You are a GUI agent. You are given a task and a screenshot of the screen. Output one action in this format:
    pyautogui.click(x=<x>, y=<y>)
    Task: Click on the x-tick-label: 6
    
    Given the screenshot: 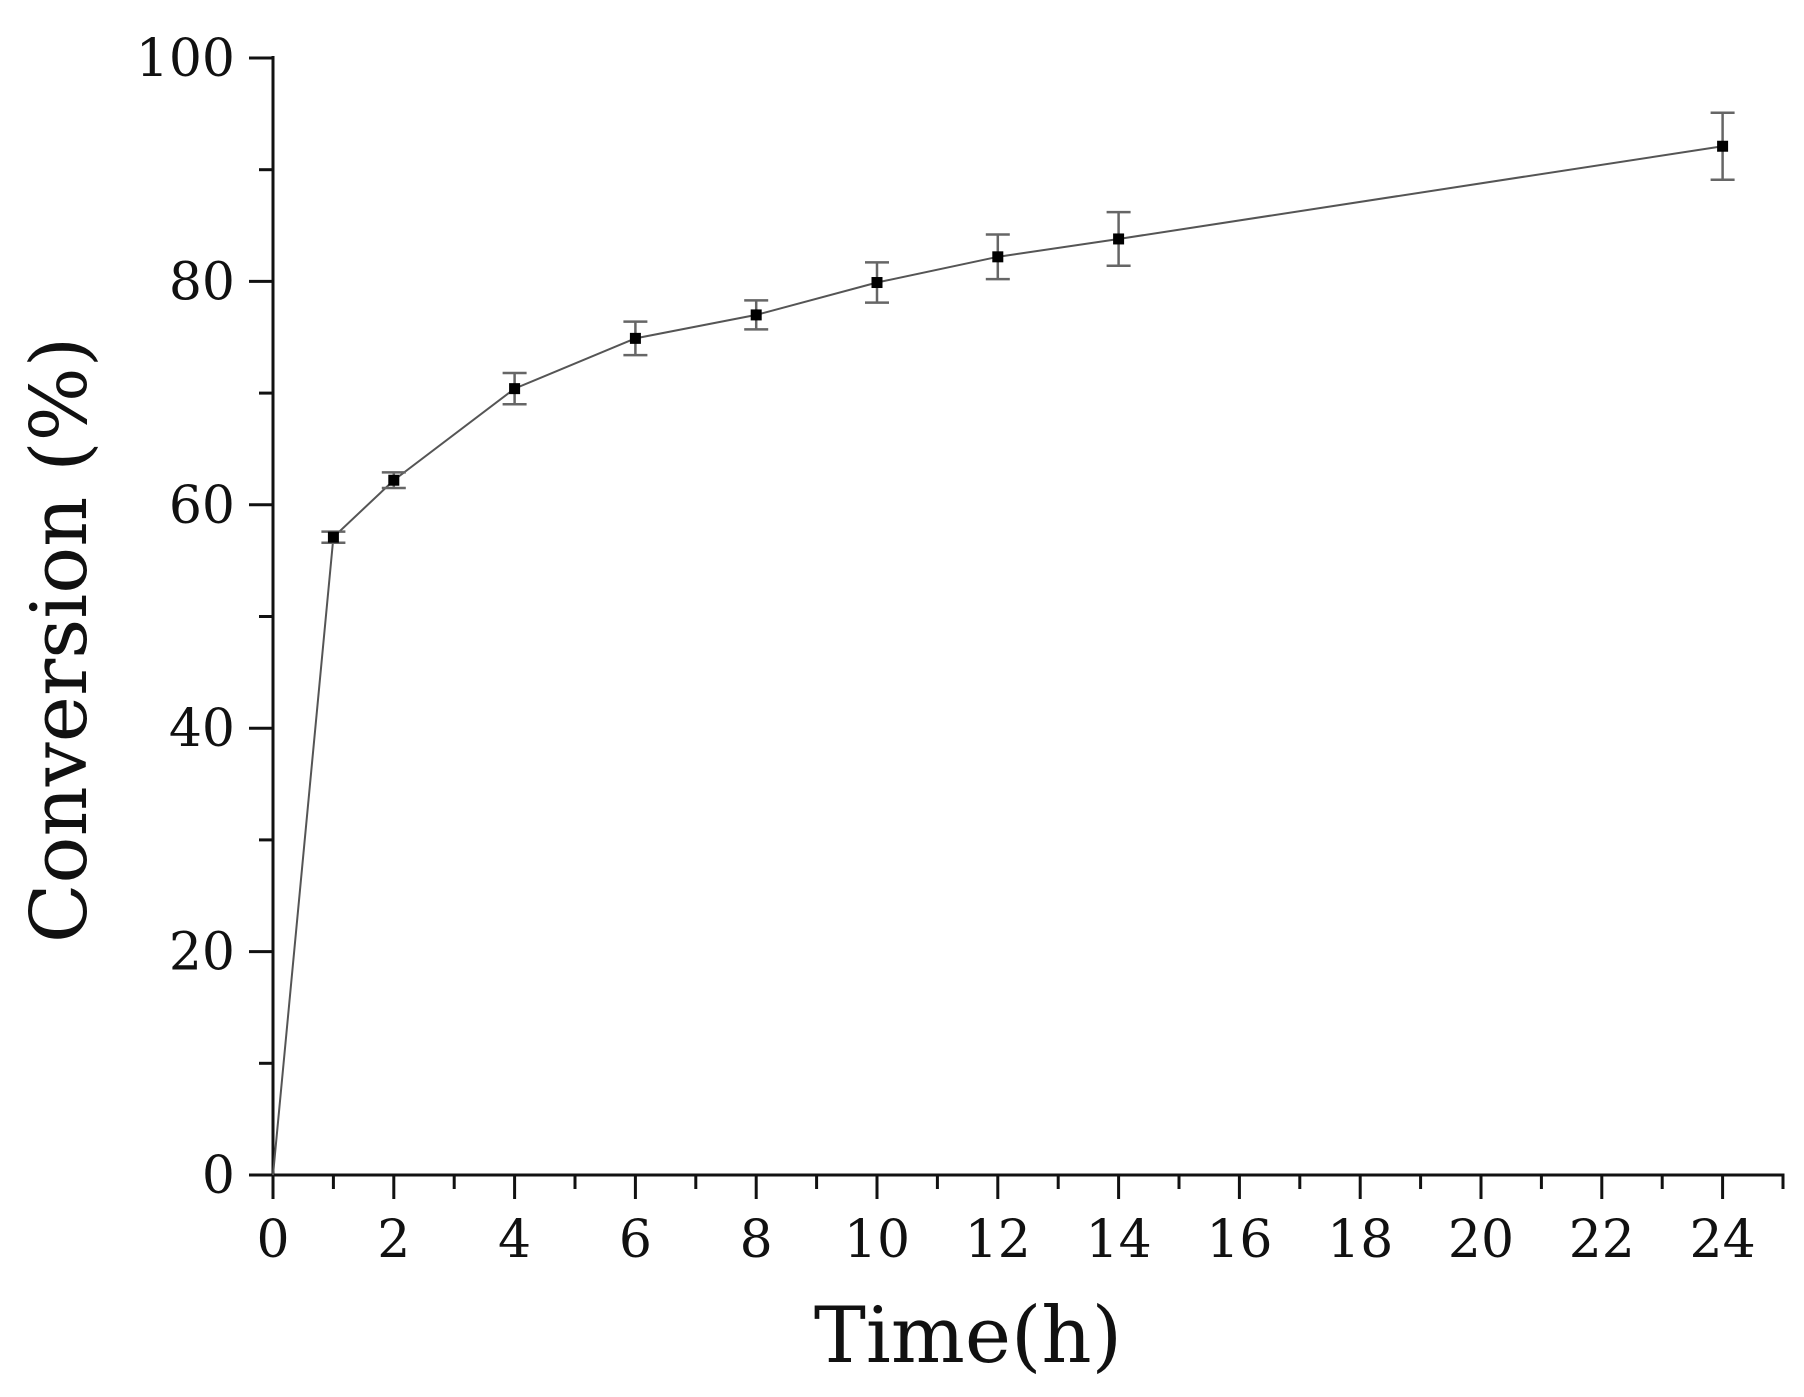 What is the action you would take?
    pyautogui.click(x=635, y=1240)
    